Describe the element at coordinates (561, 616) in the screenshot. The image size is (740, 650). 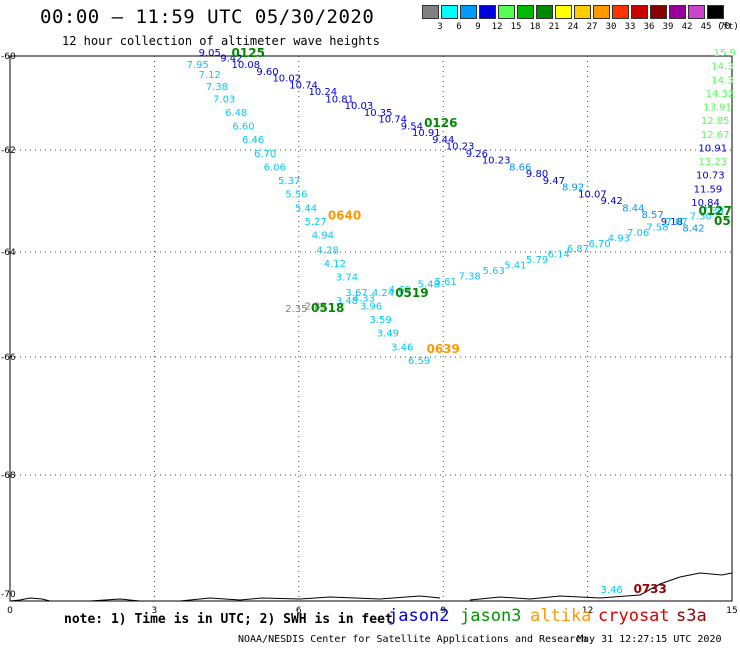
I see `satellite-label-altika: altika` at that location.